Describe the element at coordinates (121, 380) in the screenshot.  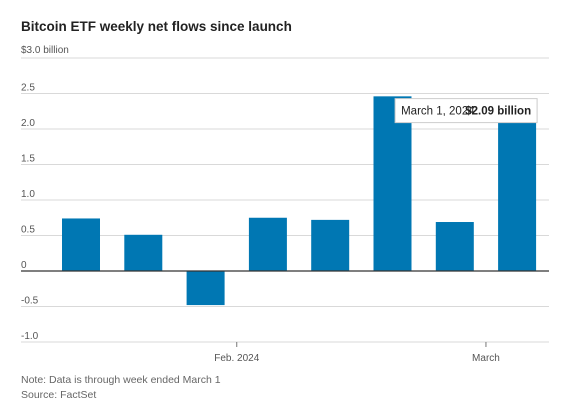
I see `note-text: Note: Data is through week ended March 1` at that location.